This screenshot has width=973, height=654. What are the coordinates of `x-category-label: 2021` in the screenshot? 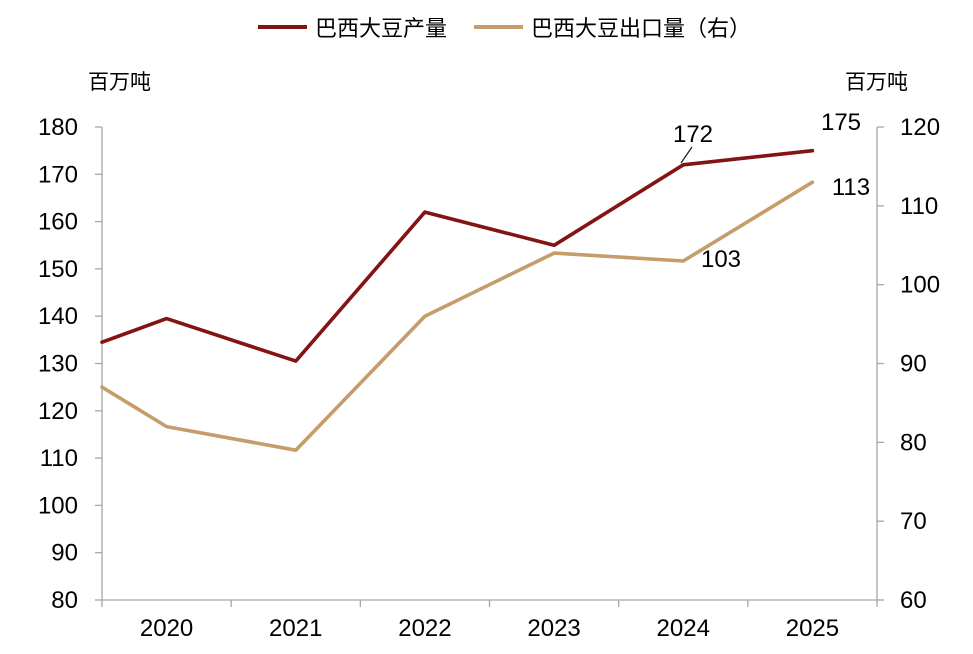 It's located at (295, 628).